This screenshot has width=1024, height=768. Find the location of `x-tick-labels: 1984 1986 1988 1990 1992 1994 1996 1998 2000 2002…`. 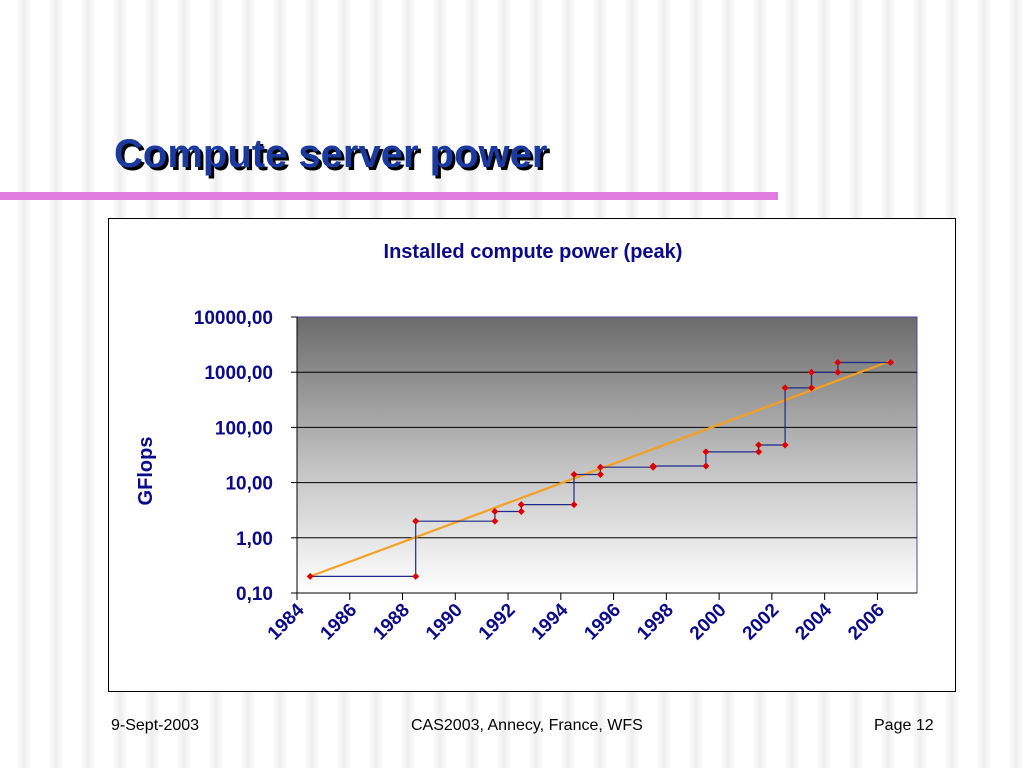

x-tick-labels: 1984 1986 1988 1990 1992 1994 1996 1998 2000 2002… is located at coordinates (576, 621).